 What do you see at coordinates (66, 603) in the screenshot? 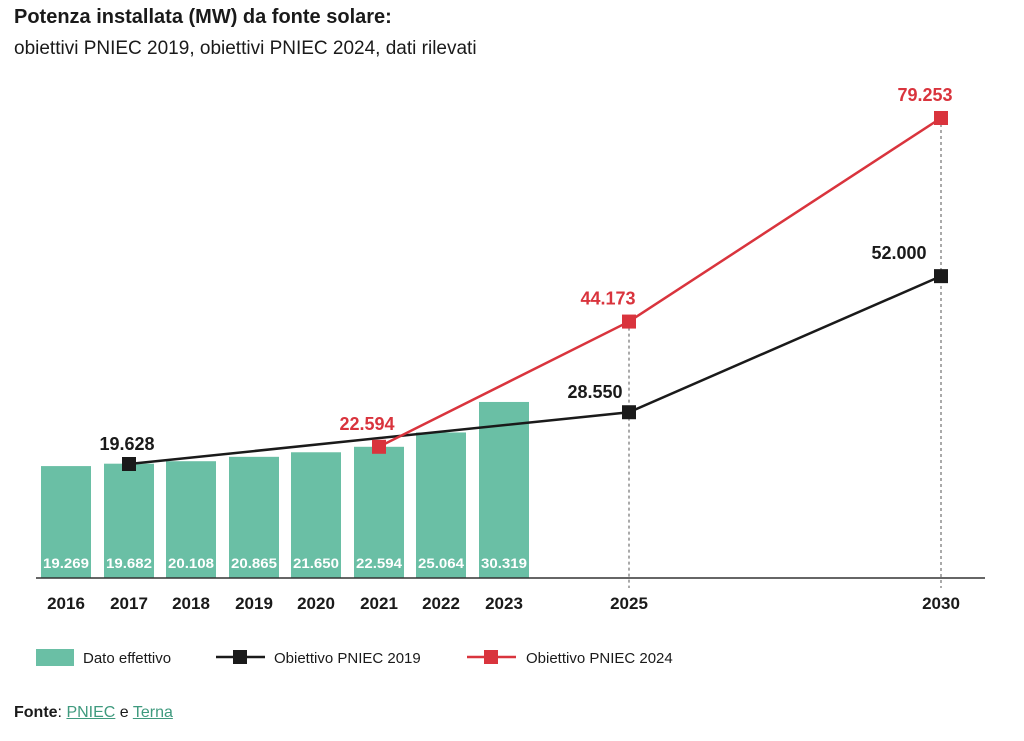
I see `x-tick-label-2016: 2016` at bounding box center [66, 603].